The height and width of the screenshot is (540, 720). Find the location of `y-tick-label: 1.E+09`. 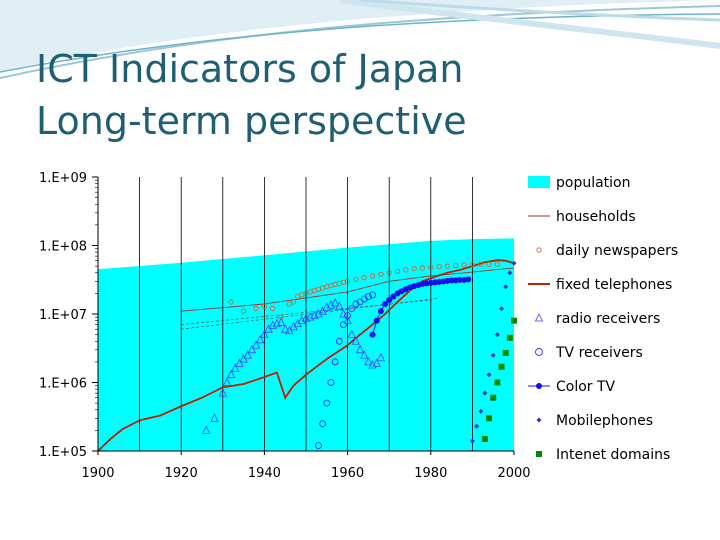

y-tick-label: 1.E+09 is located at coordinates (63, 178).